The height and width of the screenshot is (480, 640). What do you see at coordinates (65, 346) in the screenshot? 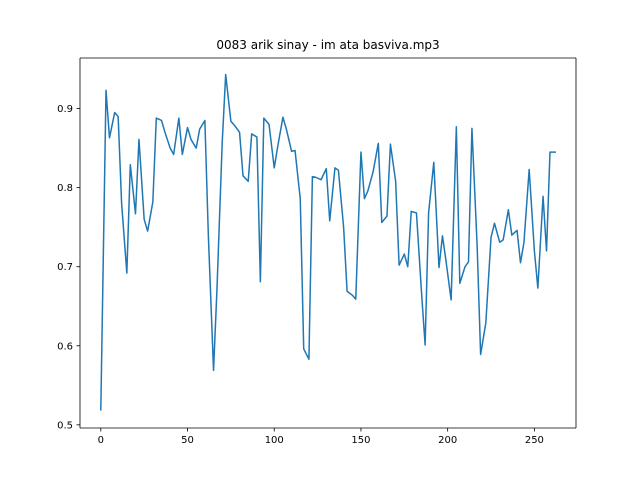
I see `y-tick-label: 0.6` at bounding box center [65, 346].